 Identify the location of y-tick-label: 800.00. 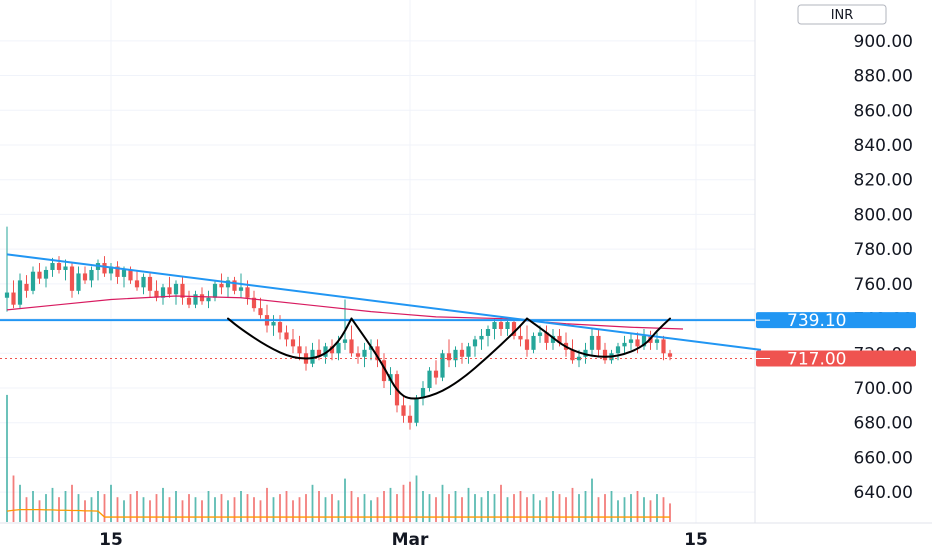
(883, 215).